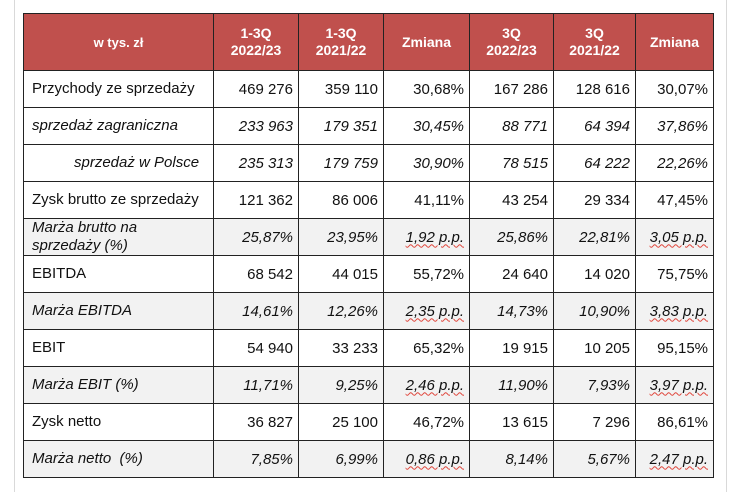 Image resolution: width=744 pixels, height=492 pixels. Describe the element at coordinates (674, 422) in the screenshot. I see `cell: 86,61%` at that location.